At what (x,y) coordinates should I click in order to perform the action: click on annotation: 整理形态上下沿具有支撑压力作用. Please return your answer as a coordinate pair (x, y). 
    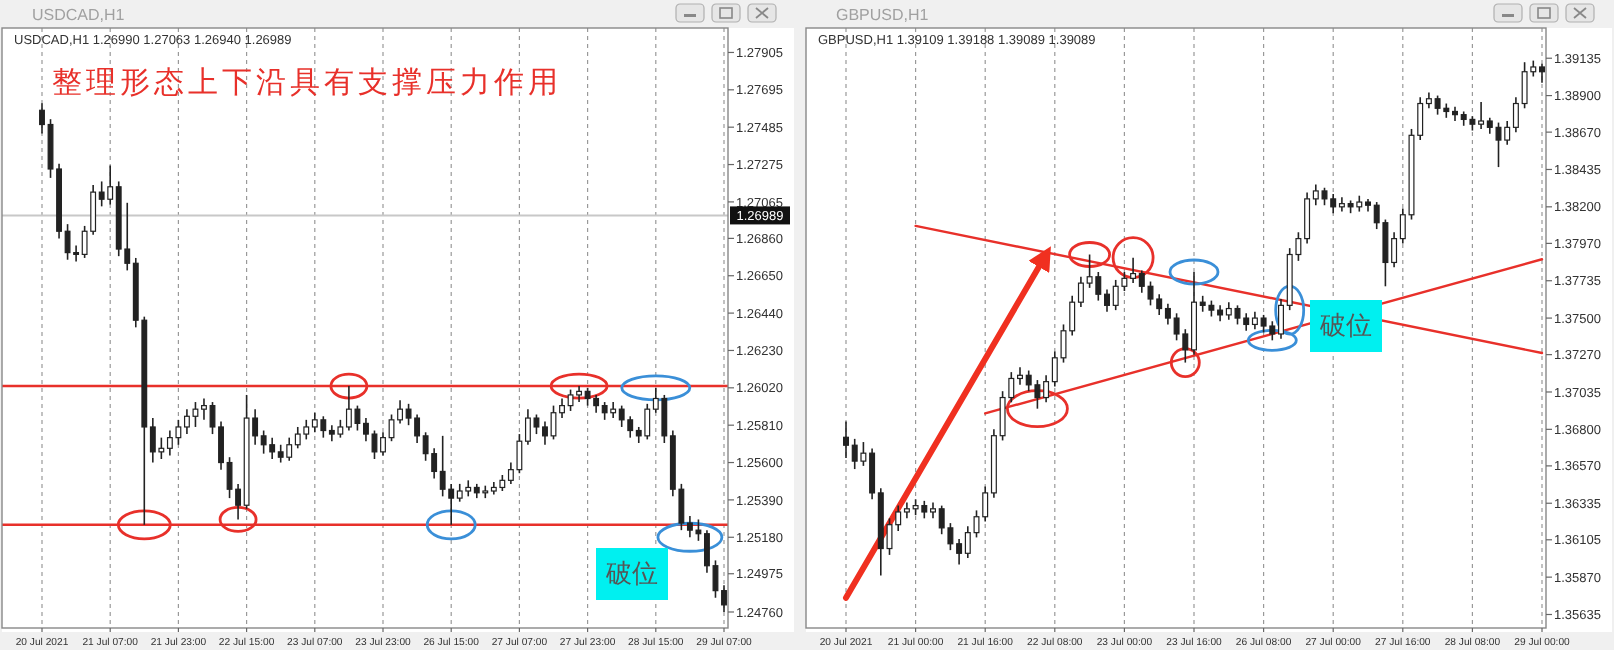
    Looking at the image, I should click on (307, 82).